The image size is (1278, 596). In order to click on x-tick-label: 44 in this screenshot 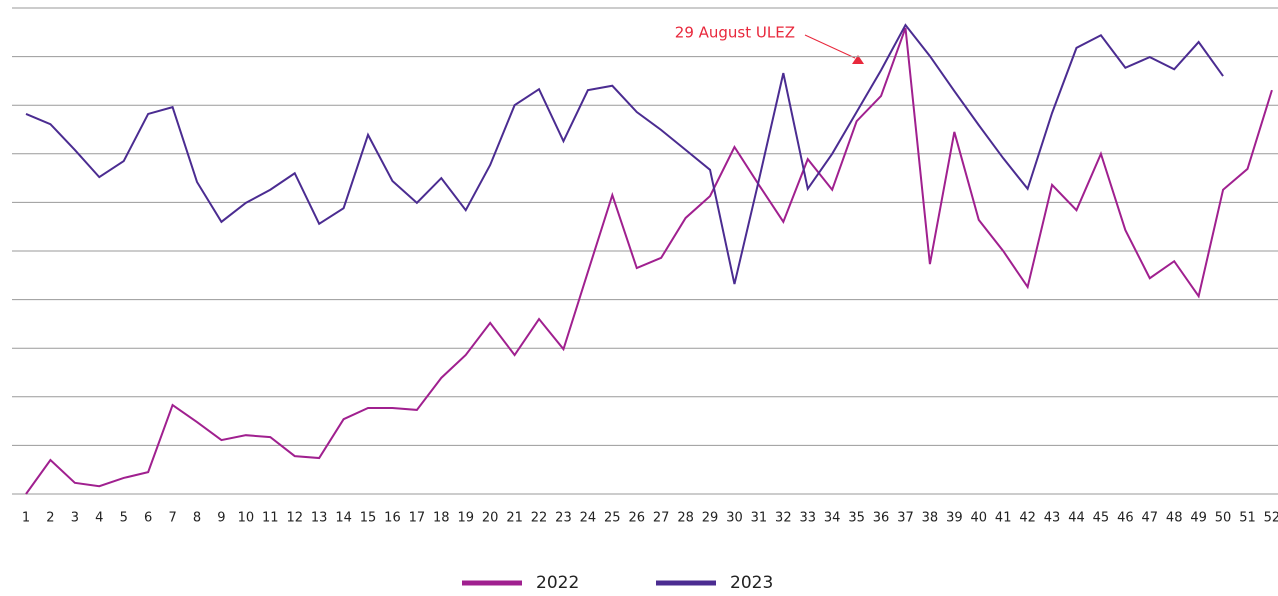, I will do `click(1076, 518)`.